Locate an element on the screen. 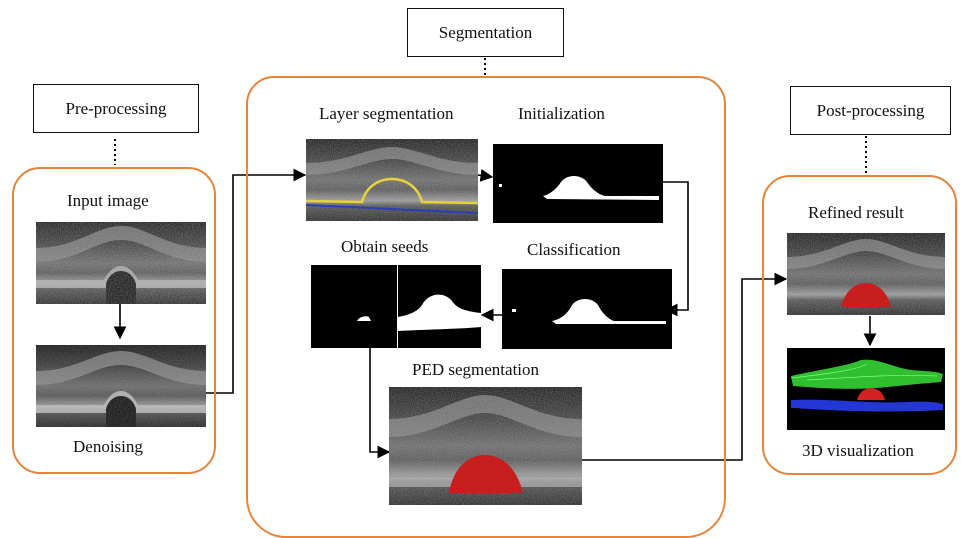 This screenshot has width=961, height=538. classification-panel is located at coordinates (587, 309).